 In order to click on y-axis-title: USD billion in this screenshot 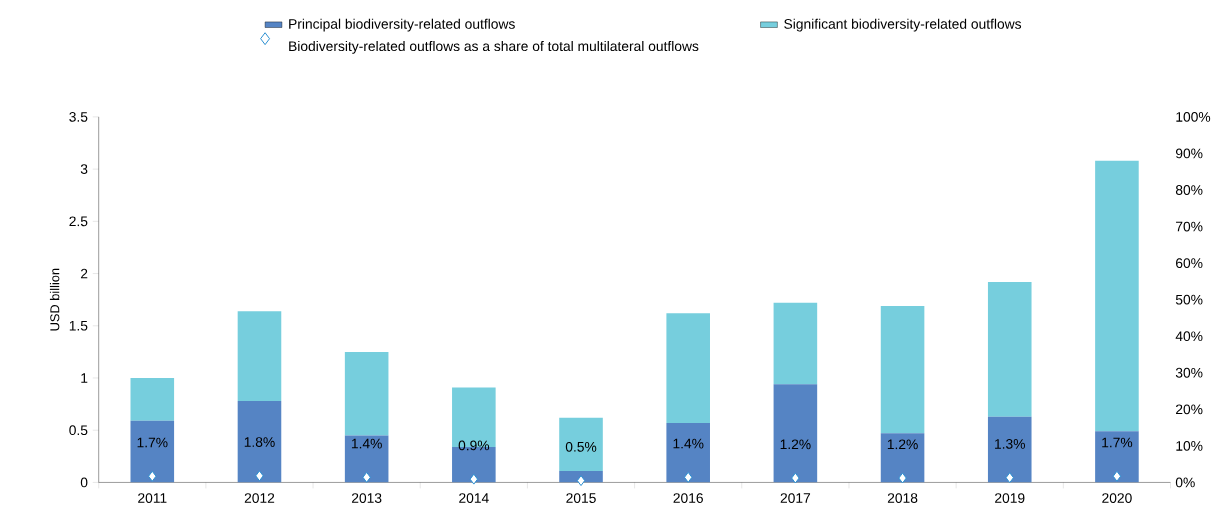, I will do `click(54, 299)`.